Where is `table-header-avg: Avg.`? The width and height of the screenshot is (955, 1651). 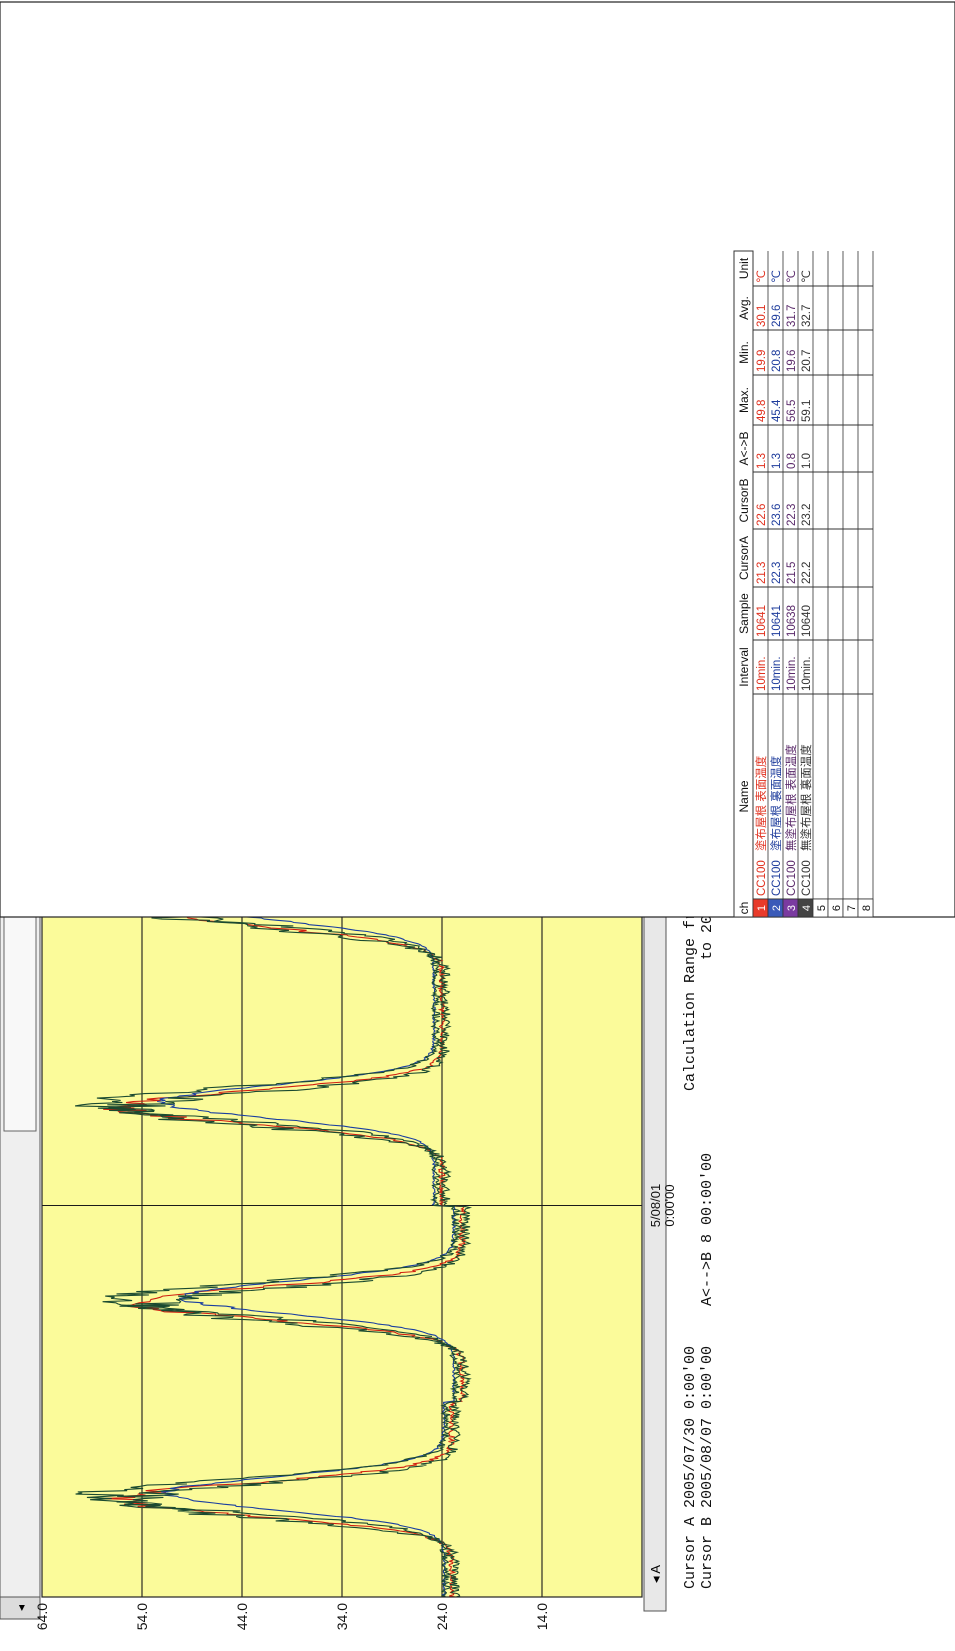
table-header-avg: Avg. is located at coordinates (744, 308).